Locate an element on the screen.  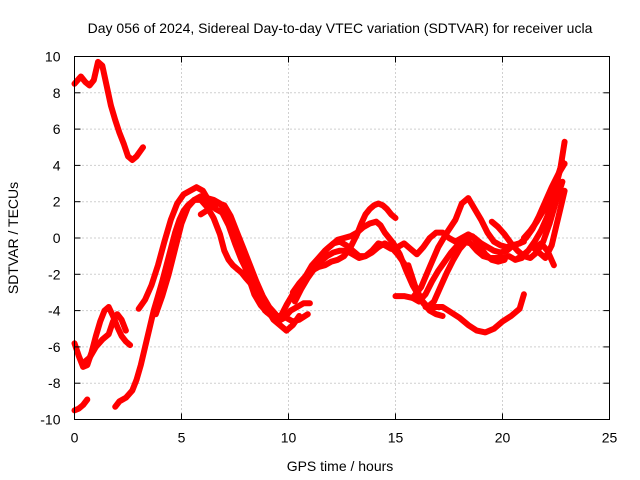
y-tick-label: -2 is located at coordinates (54, 274).